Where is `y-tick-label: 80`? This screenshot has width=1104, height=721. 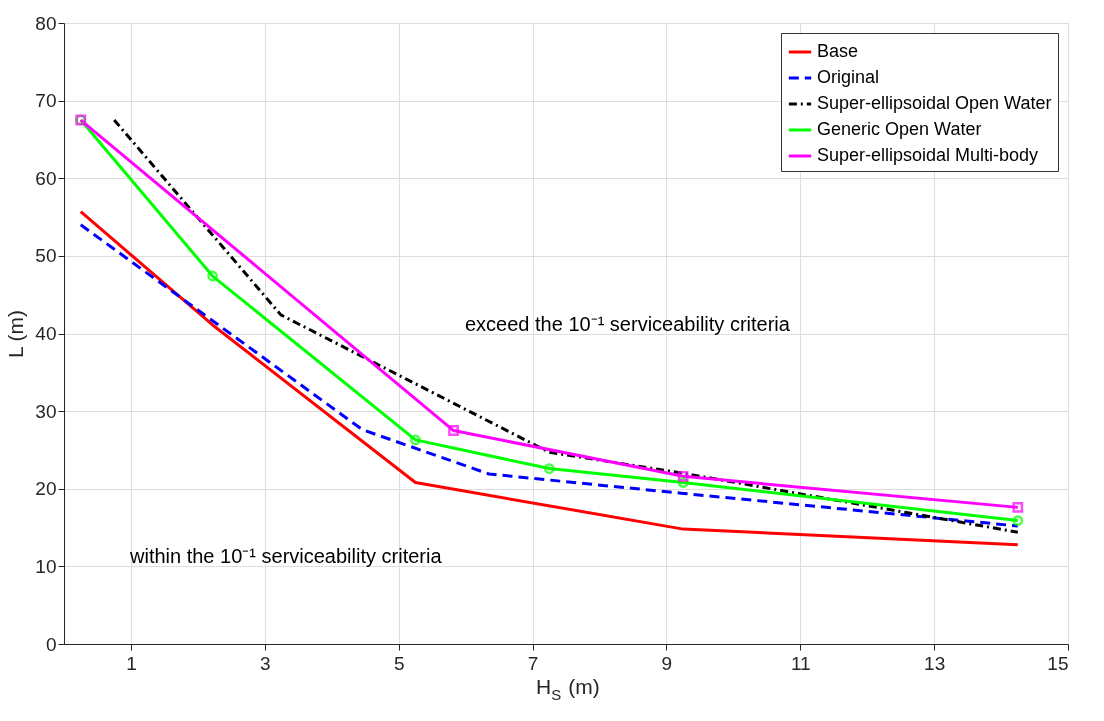 y-tick-label: 80 is located at coordinates (46, 23).